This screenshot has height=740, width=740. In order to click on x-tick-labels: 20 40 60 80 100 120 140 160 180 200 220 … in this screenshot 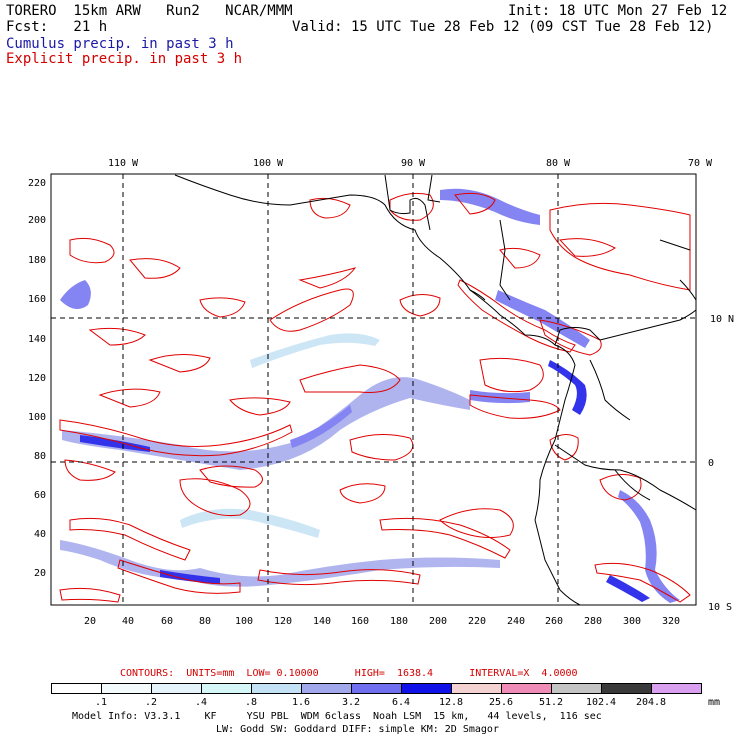, I will do `click(382, 621)`.